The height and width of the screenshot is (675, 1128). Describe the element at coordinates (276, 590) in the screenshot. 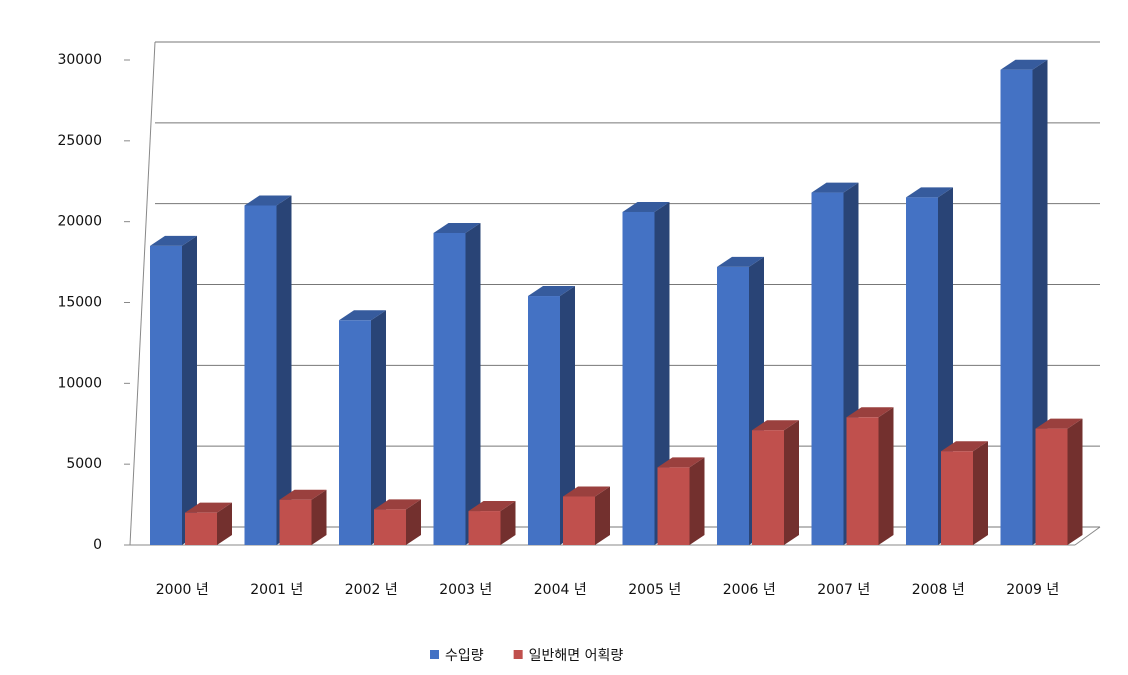

I see `x-tick-label: 2001 년` at that location.